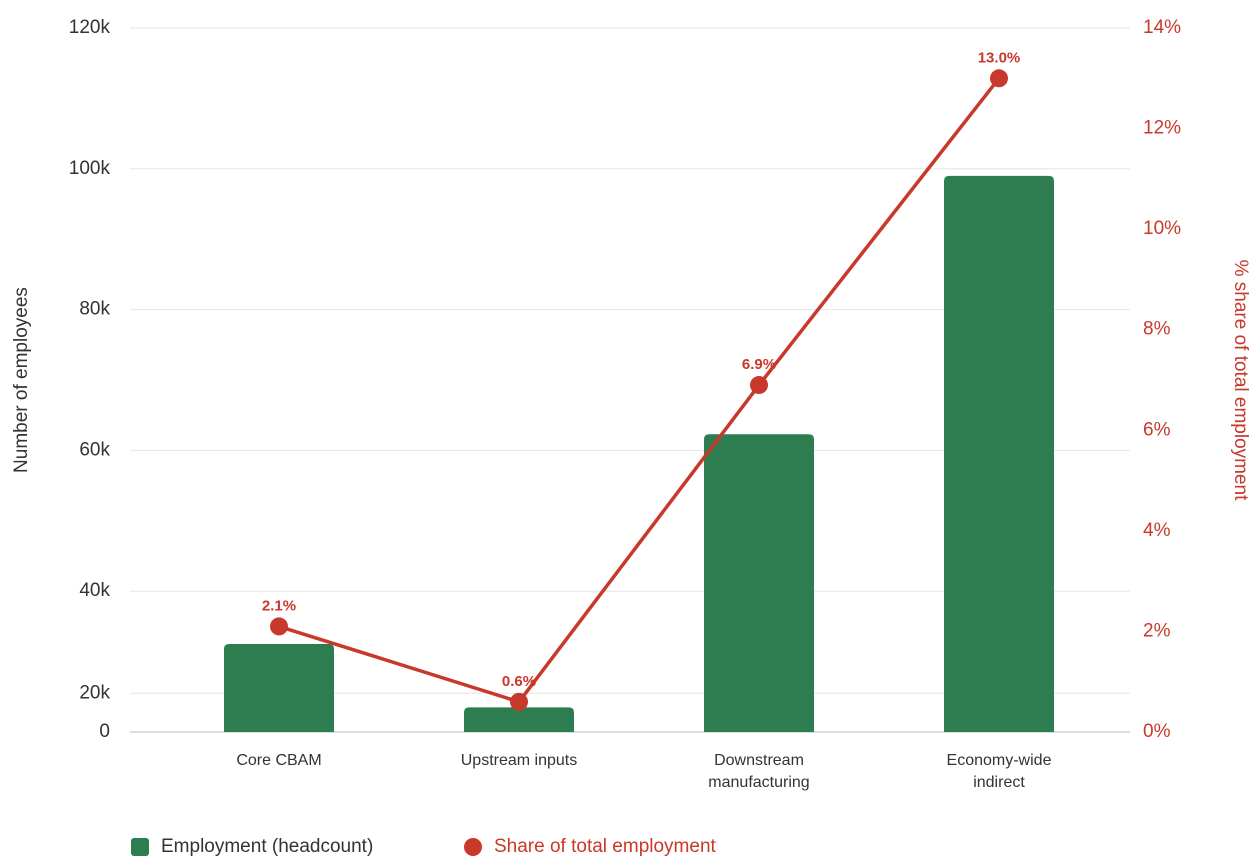 This screenshot has width=1258, height=863. I want to click on x-tick-label: indirect, so click(999, 782).